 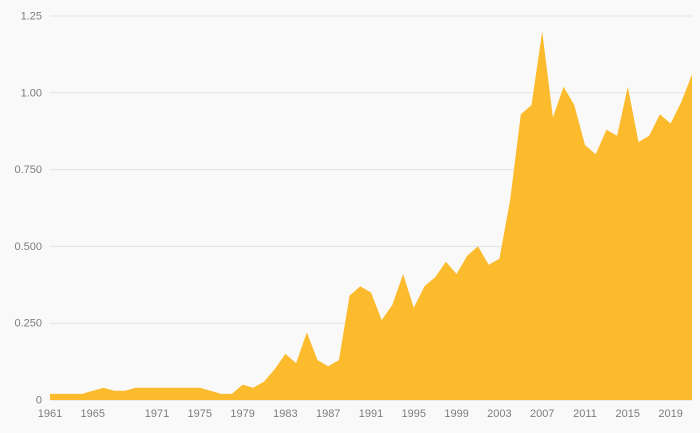 What do you see at coordinates (285, 414) in the screenshot?
I see `x-tick-label: 1983` at bounding box center [285, 414].